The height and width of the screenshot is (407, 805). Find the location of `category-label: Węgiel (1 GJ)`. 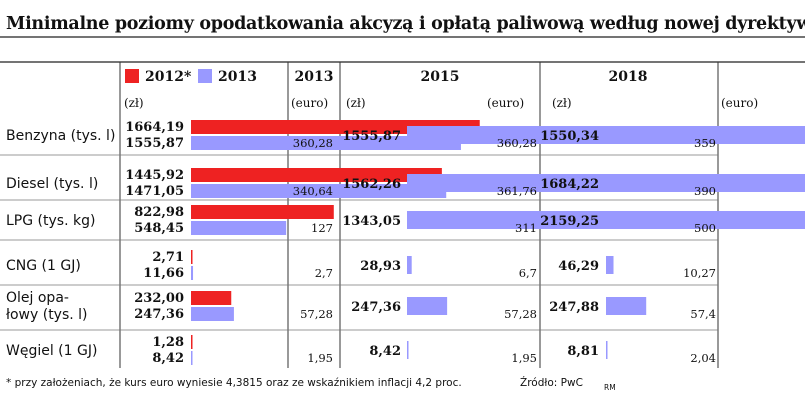

category-label: Węgiel (1 GJ) is located at coordinates (51, 351).